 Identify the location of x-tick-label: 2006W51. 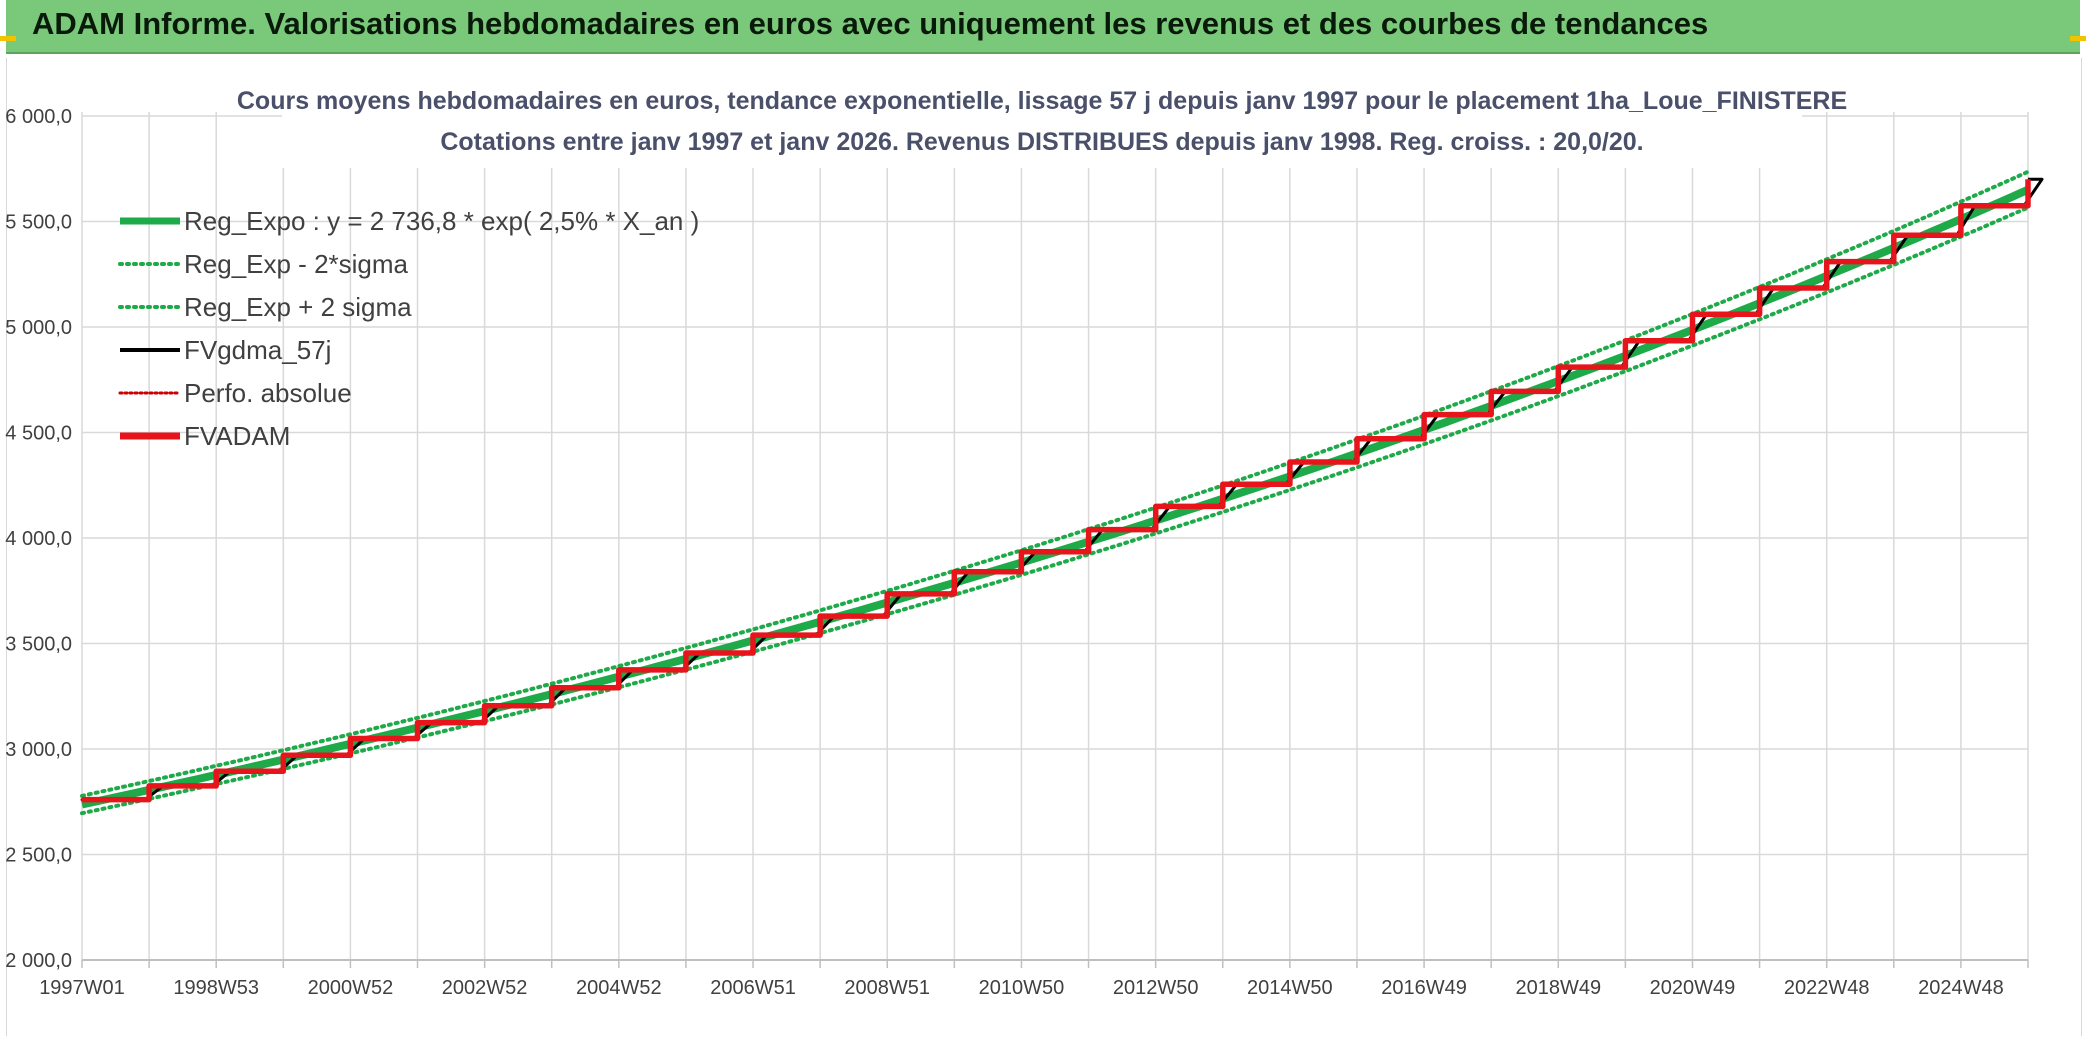
(753, 988).